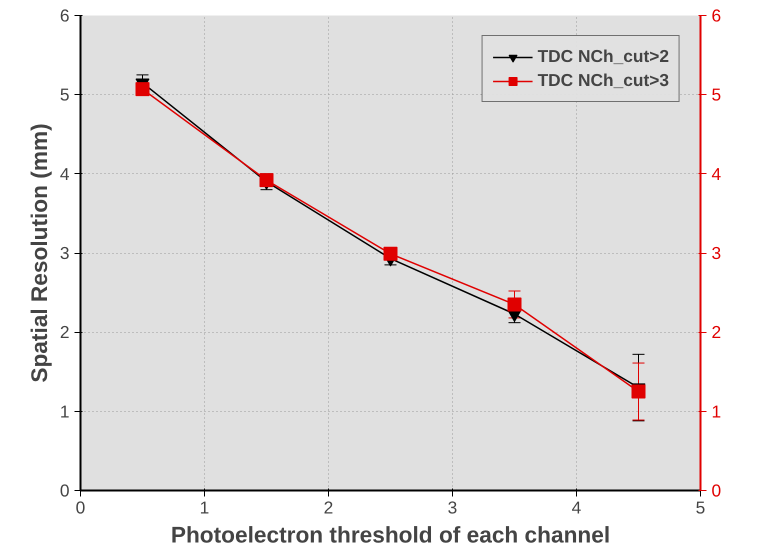 The height and width of the screenshot is (555, 757). What do you see at coordinates (717, 332) in the screenshot?
I see `y2-tick-label: 2` at bounding box center [717, 332].